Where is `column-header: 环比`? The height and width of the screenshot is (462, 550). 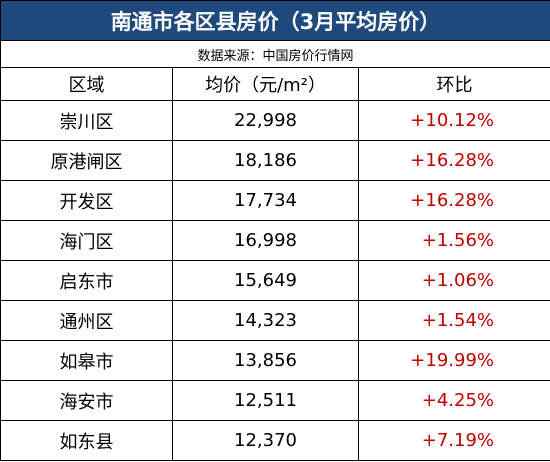 column-header: 环比 is located at coordinates (453, 84).